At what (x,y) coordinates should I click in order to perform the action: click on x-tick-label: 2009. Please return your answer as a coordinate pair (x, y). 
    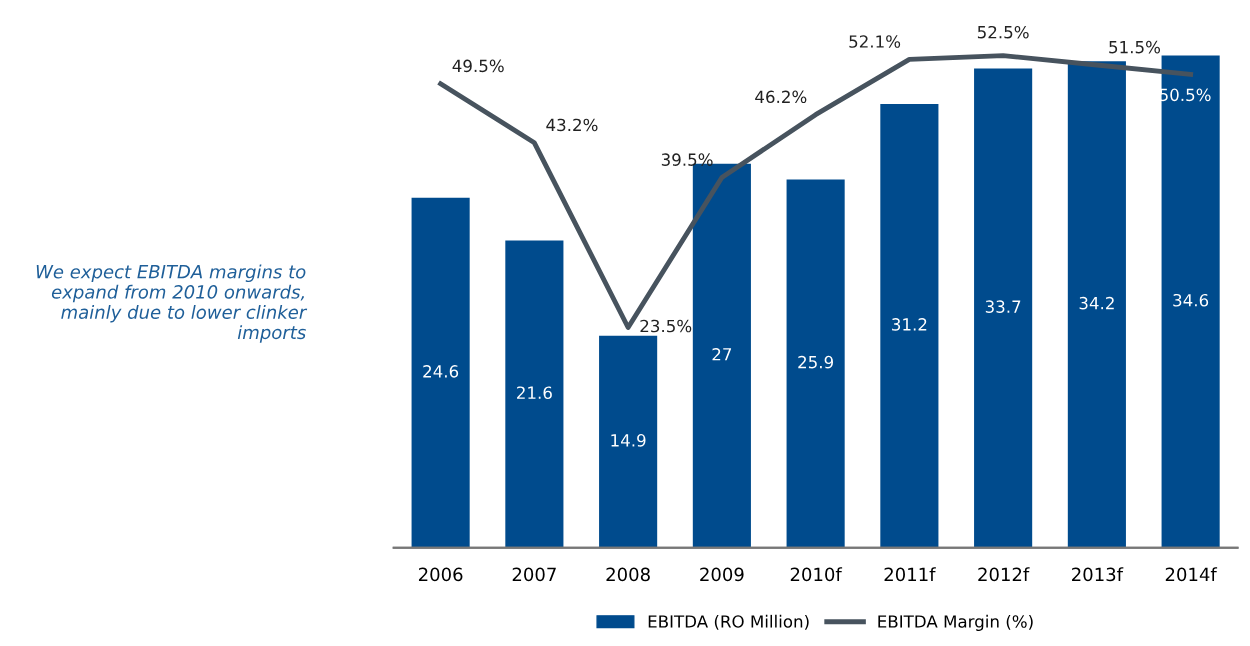
    Looking at the image, I should click on (722, 574).